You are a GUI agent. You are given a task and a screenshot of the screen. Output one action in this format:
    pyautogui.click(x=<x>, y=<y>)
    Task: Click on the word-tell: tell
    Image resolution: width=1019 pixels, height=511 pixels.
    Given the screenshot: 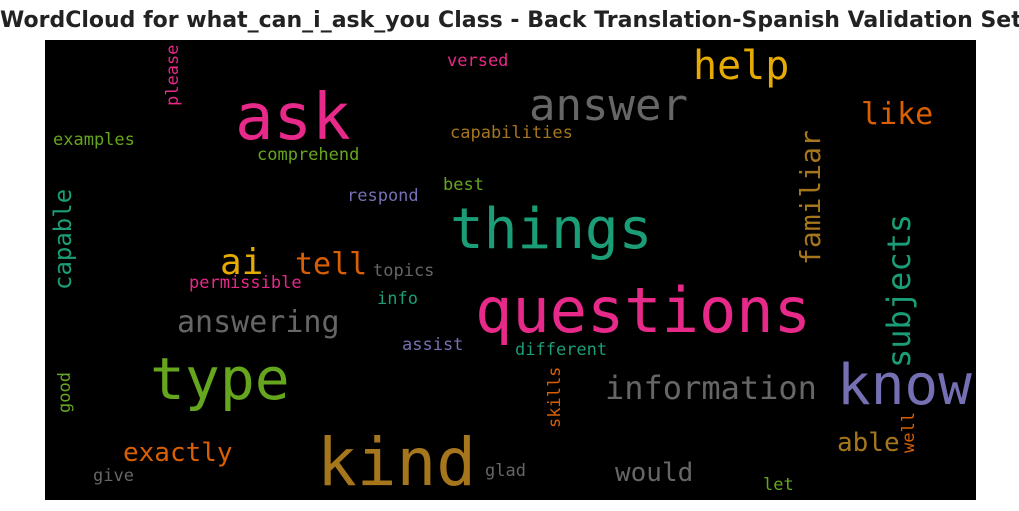 What is the action you would take?
    pyautogui.click(x=331, y=264)
    